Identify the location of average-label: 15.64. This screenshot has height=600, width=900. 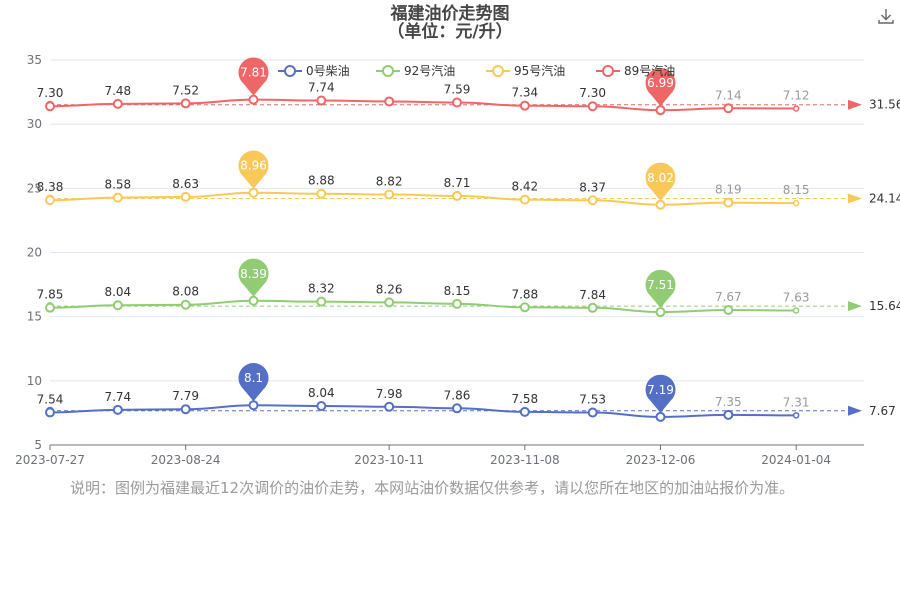
(884, 306).